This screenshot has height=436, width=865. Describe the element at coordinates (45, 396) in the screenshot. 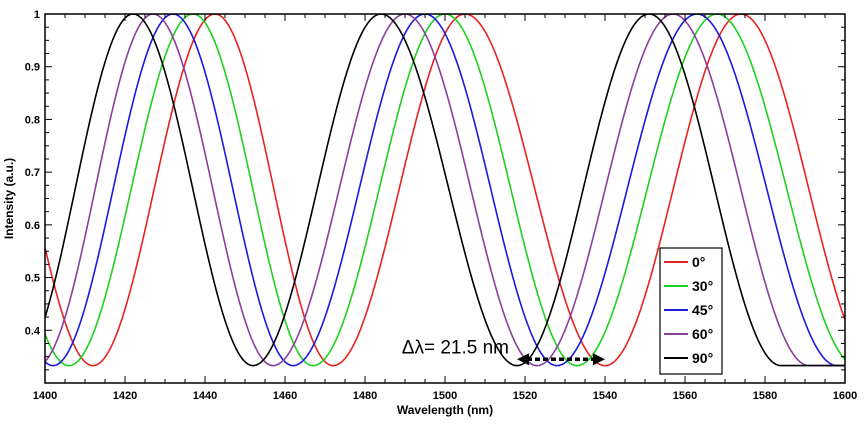

I see `x-tick-label: 1400` at that location.